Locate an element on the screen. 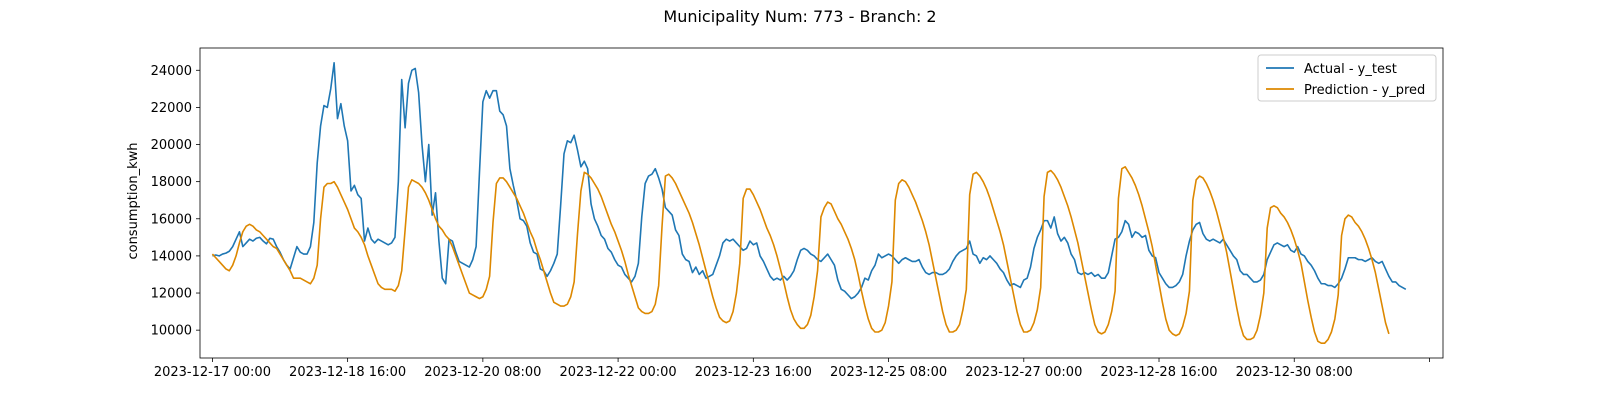  y-tick-label: 24000 is located at coordinates (171, 71).